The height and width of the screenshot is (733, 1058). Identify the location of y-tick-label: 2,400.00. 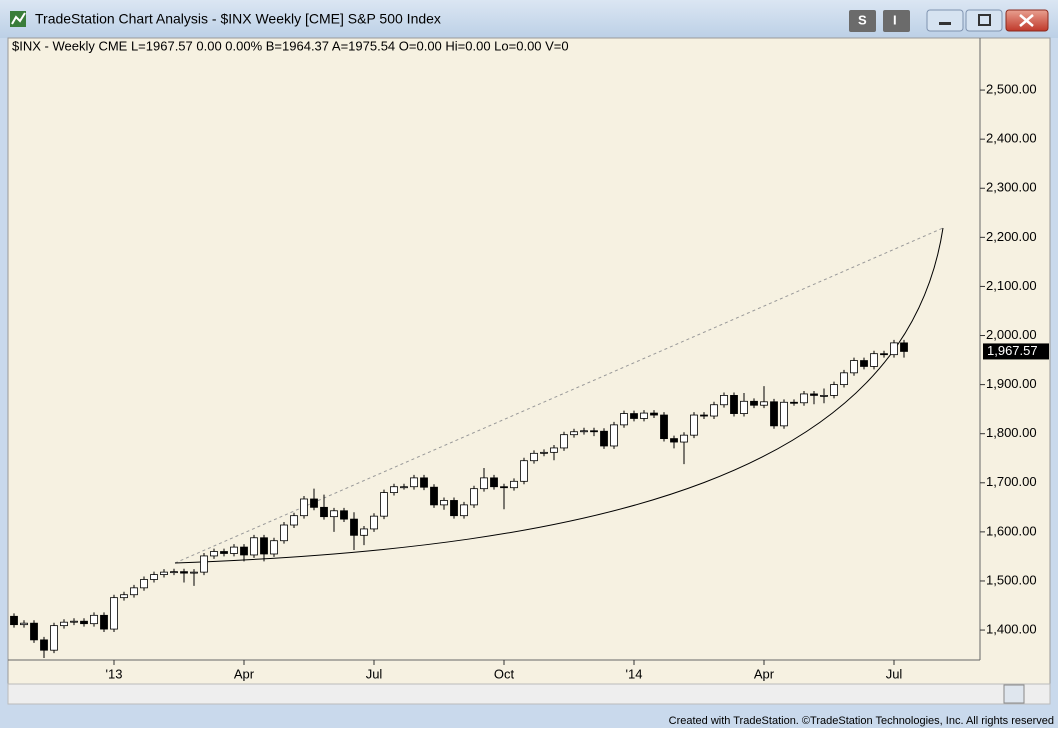
(1011, 138).